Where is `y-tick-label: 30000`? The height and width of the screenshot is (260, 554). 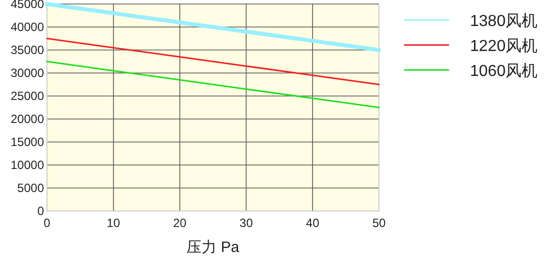 y-tick-label: 30000 is located at coordinates (27, 73).